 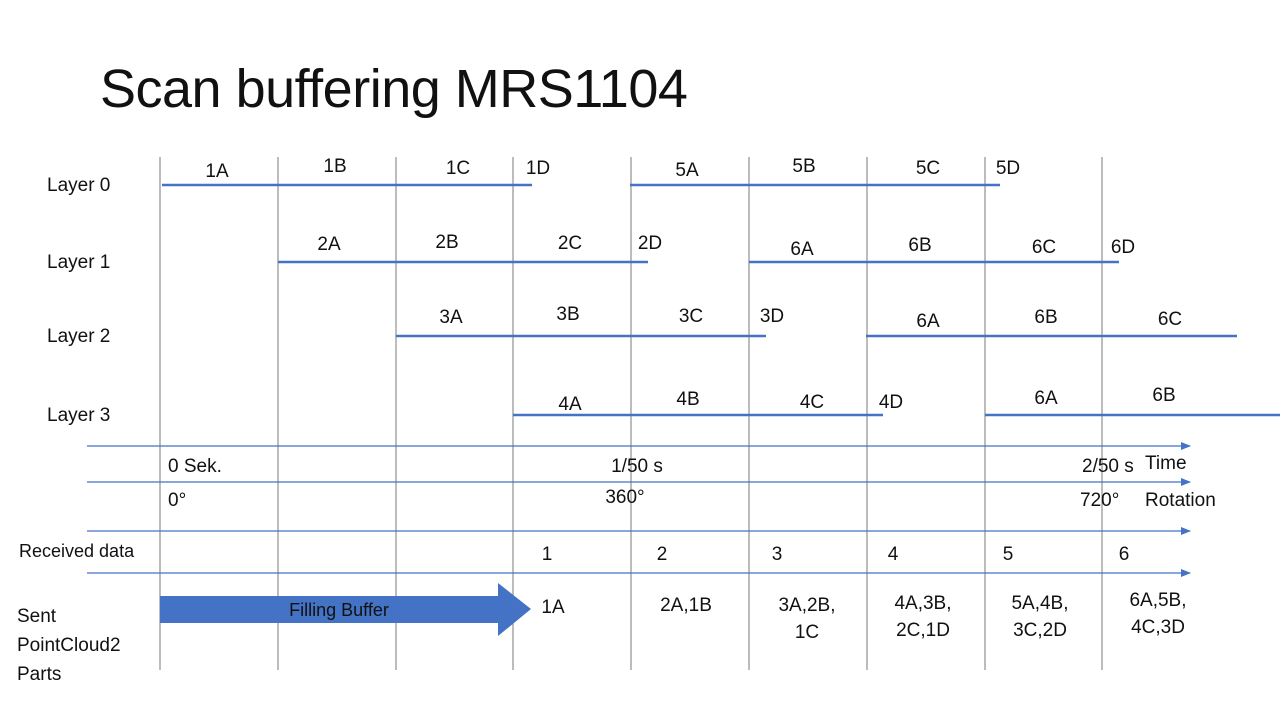 What do you see at coordinates (39, 674) in the screenshot?
I see `sent-label-line-2: Parts` at bounding box center [39, 674].